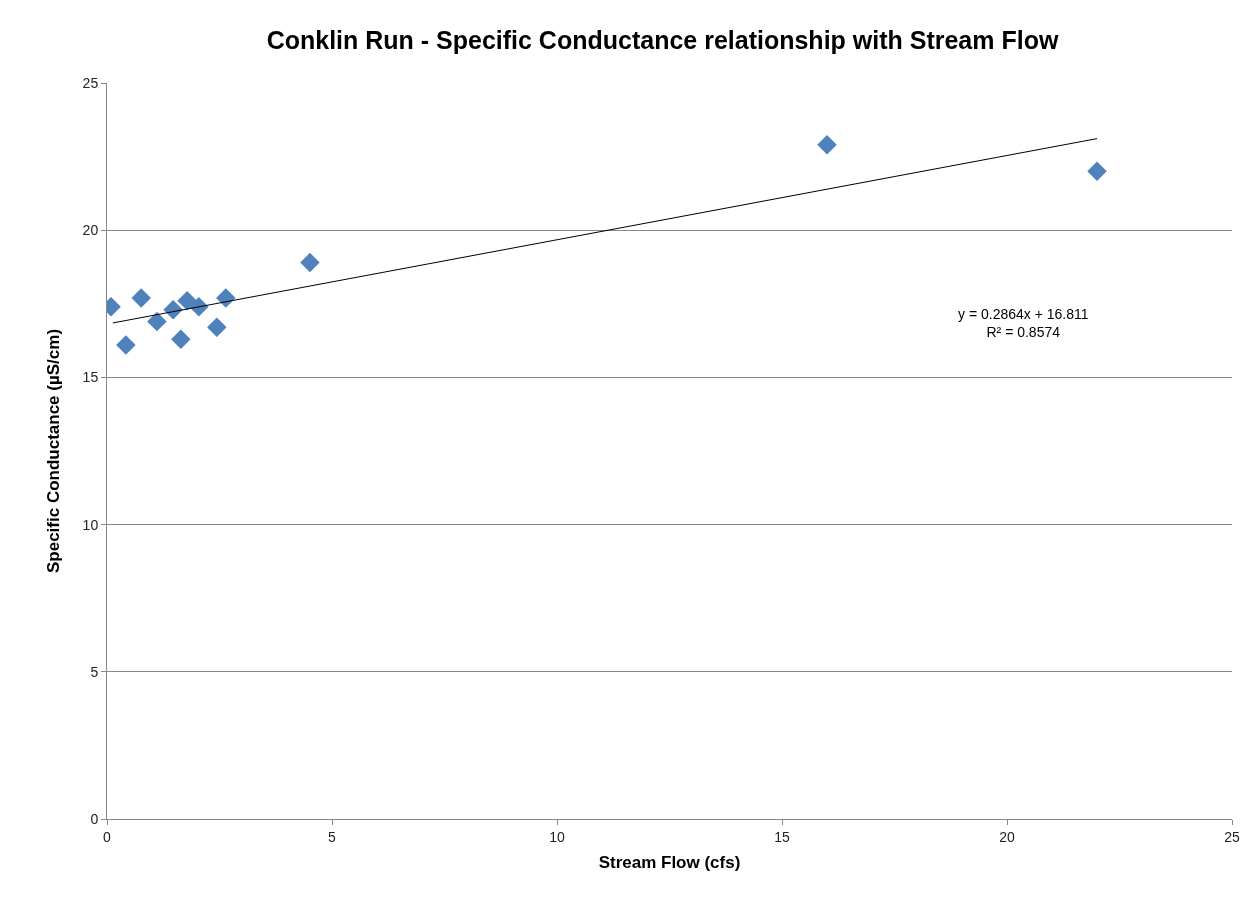  I want to click on x-tick-label: 20, so click(1007, 836).